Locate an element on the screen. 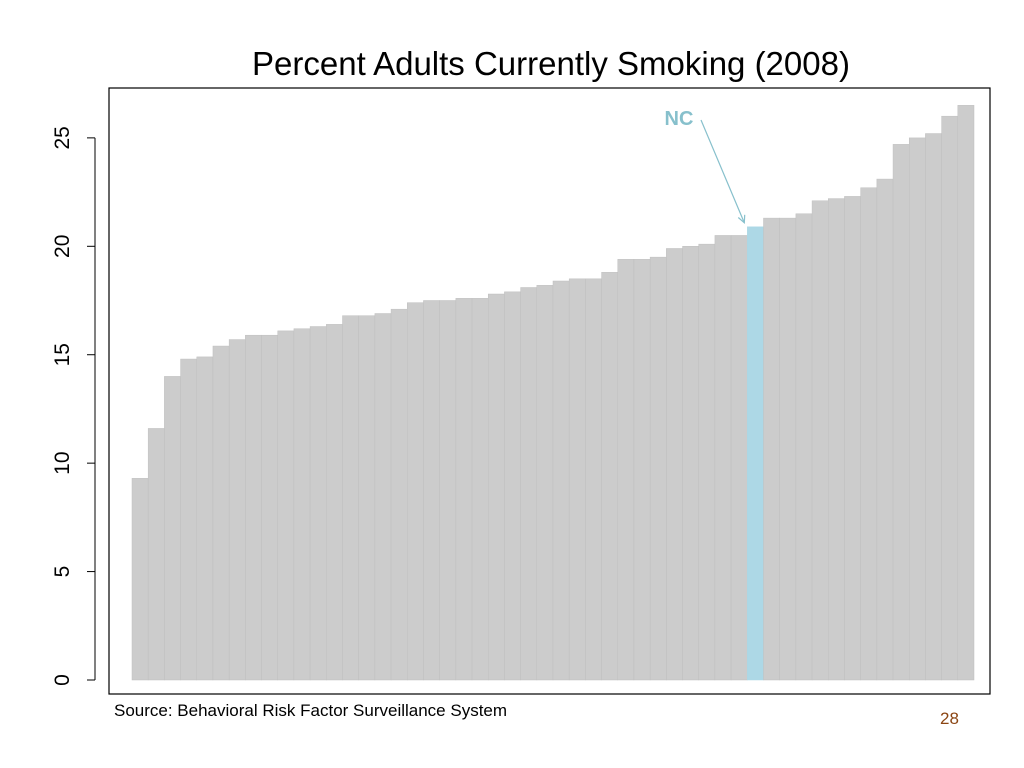 Image resolution: width=1024 pixels, height=768 pixels. y-tick-label: 10 is located at coordinates (62, 462).